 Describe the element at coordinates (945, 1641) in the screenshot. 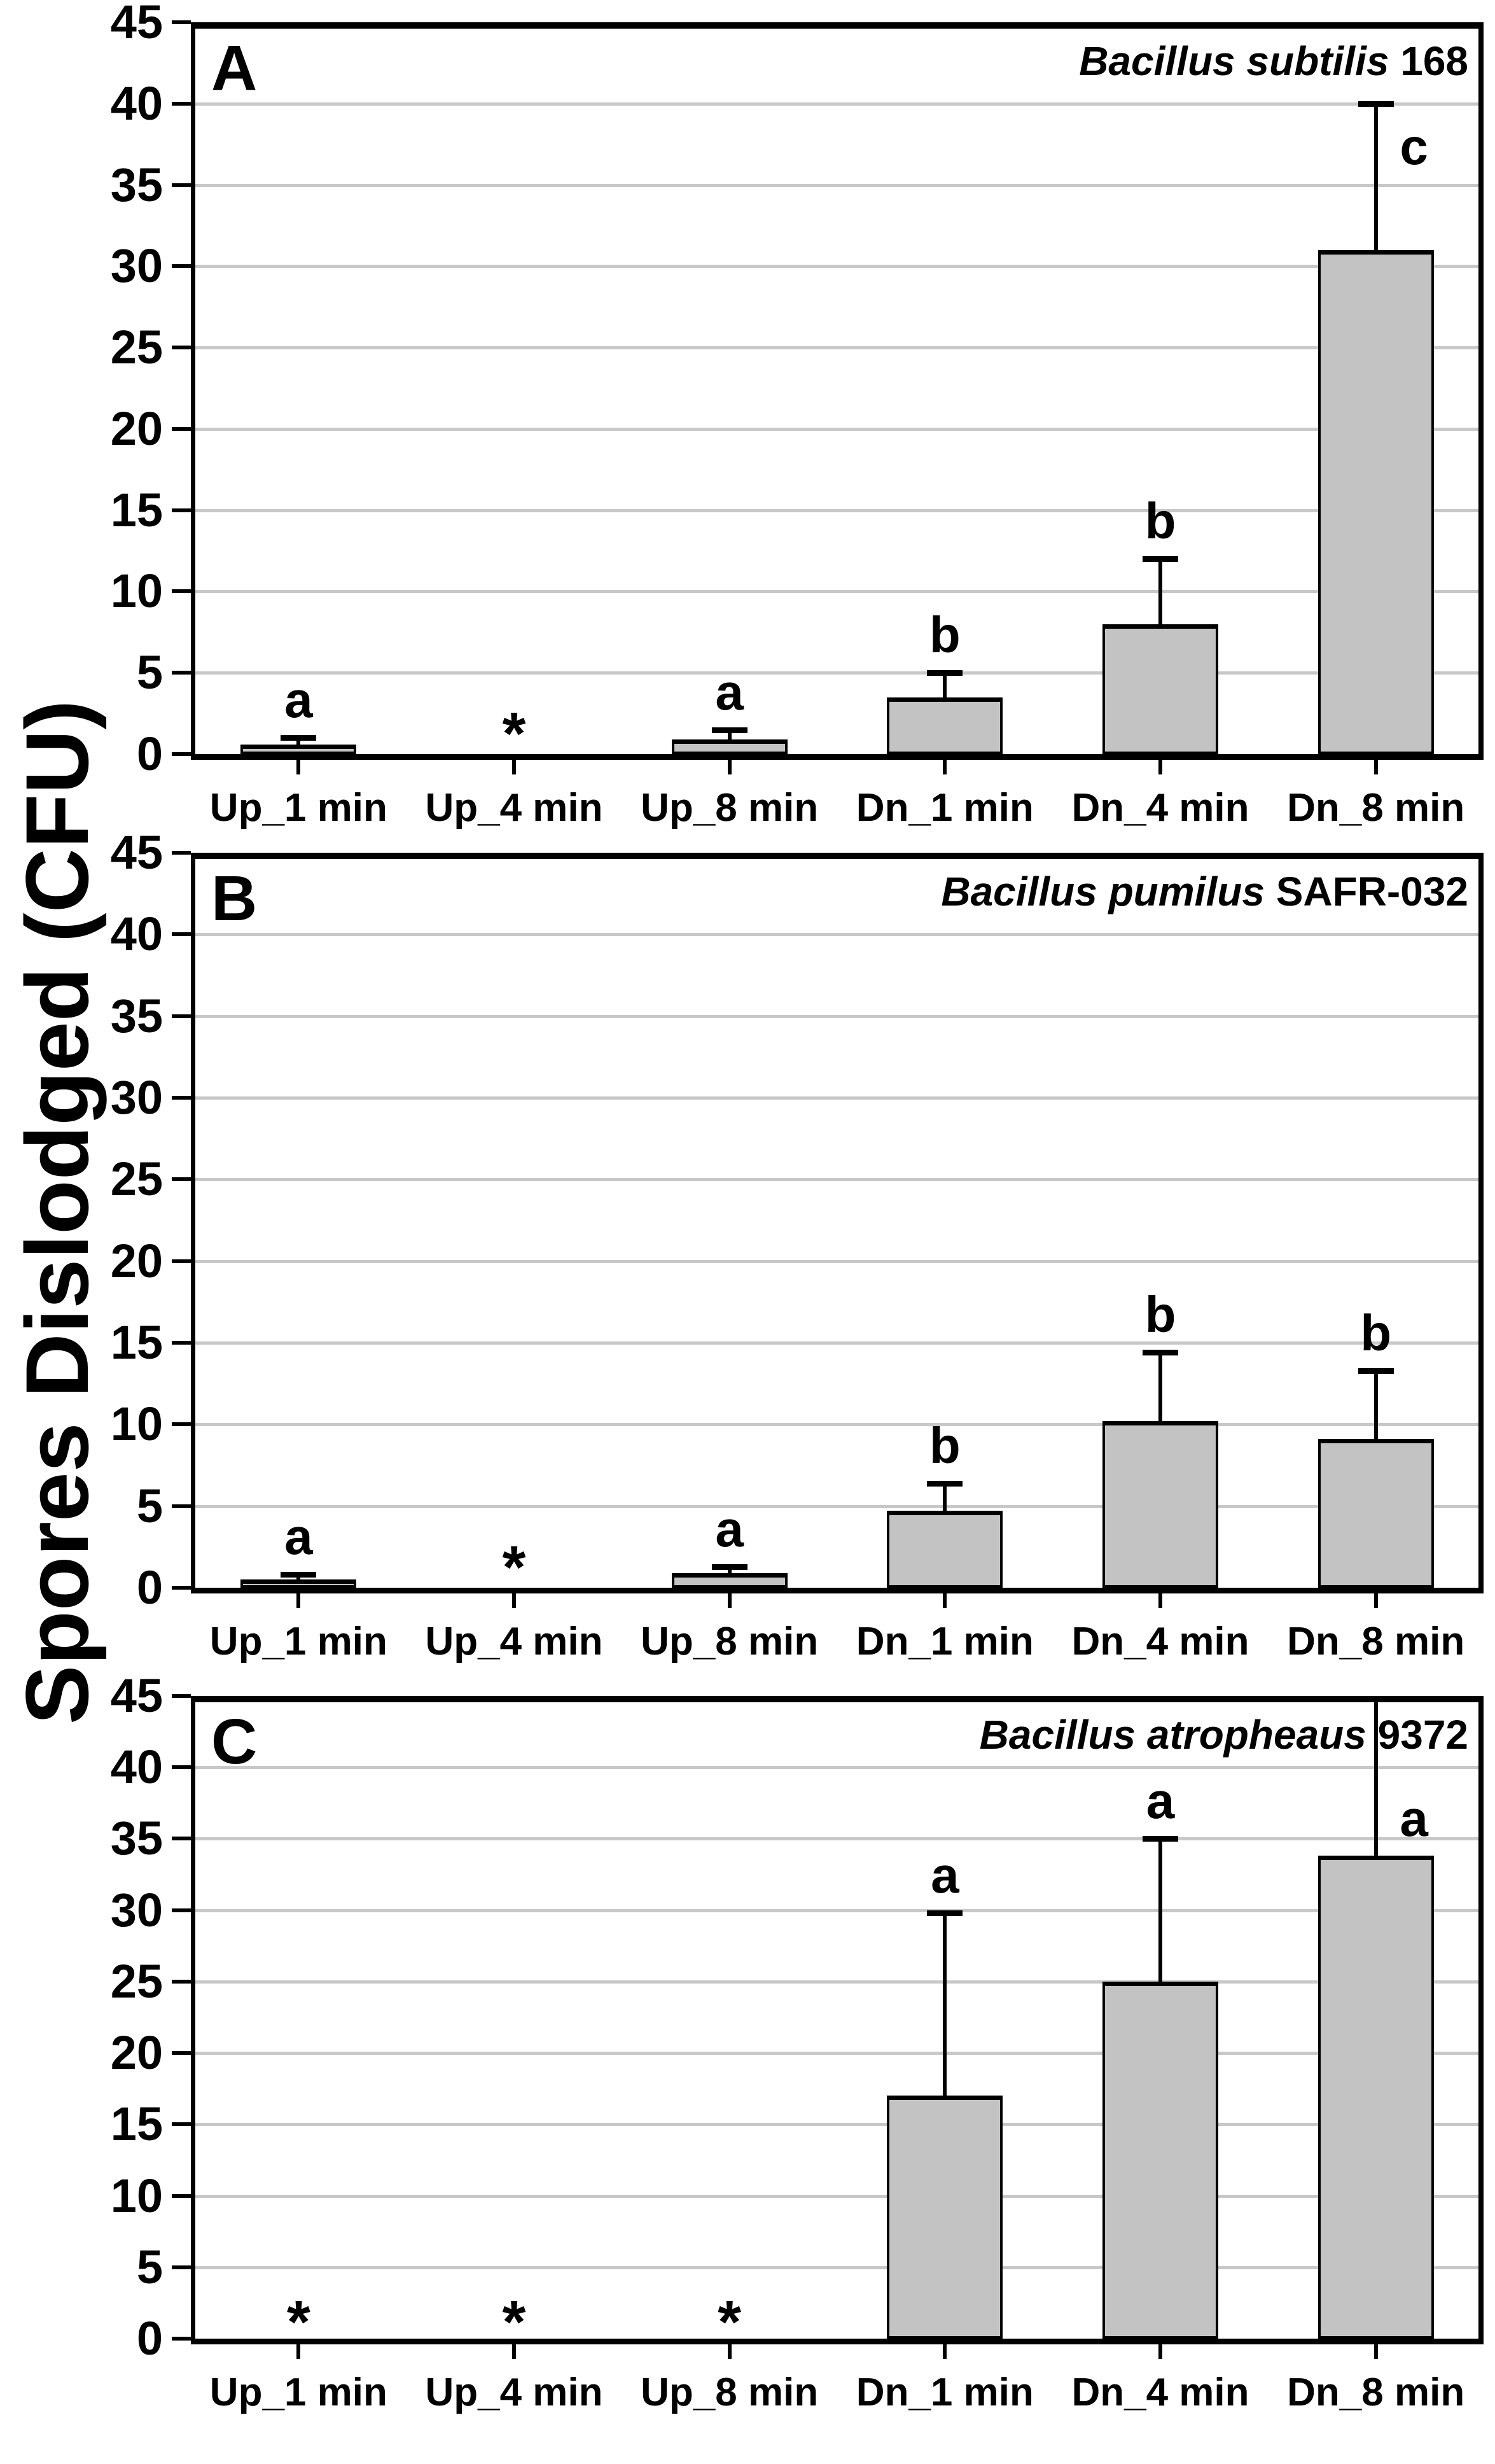

I see `x-label-b-3: Dn_1 min` at that location.